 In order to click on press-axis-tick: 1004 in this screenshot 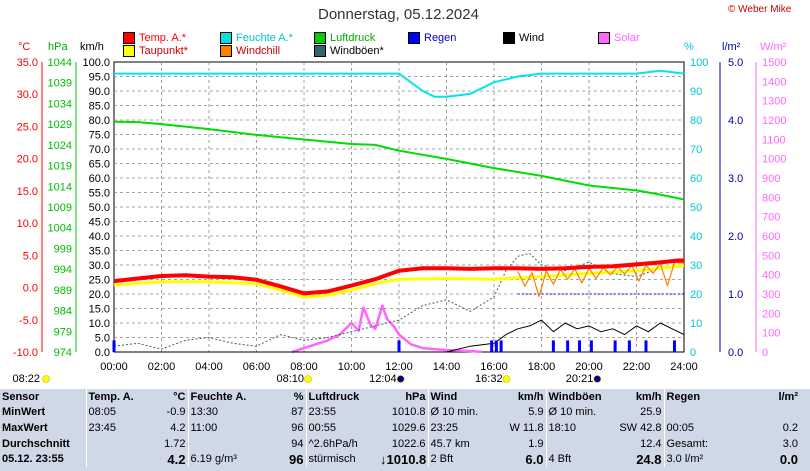, I will do `click(60, 229)`.